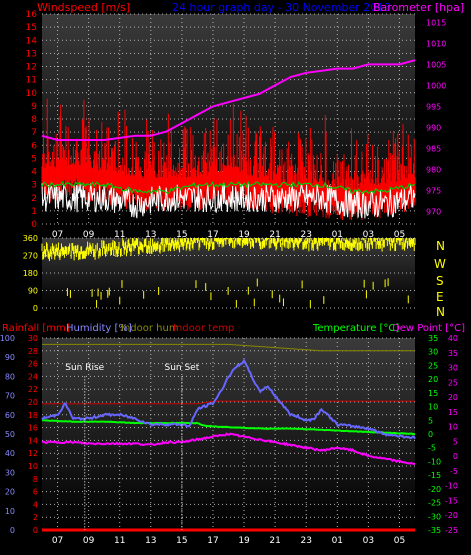  I want to click on humidity-tick-label: 40, so click(10, 453).